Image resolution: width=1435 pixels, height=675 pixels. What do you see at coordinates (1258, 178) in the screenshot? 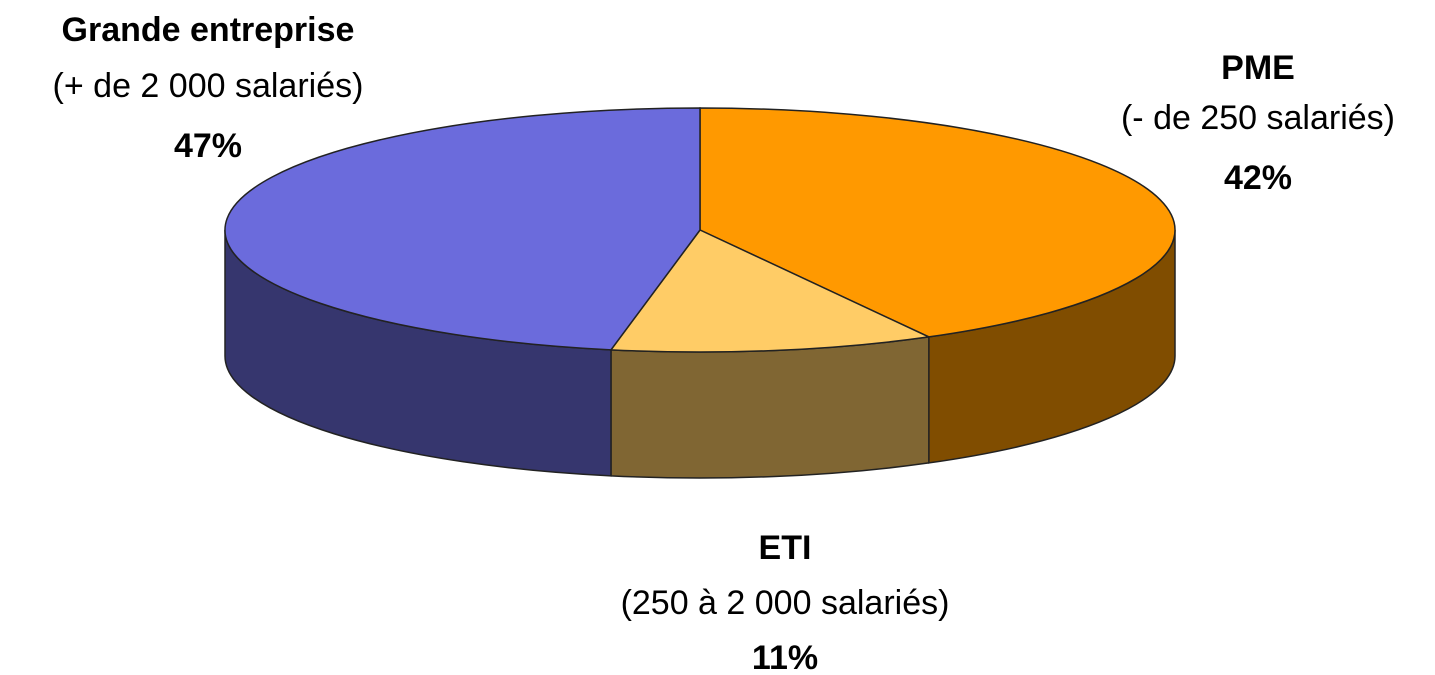
I see `slice-value-label: 42%` at bounding box center [1258, 178].